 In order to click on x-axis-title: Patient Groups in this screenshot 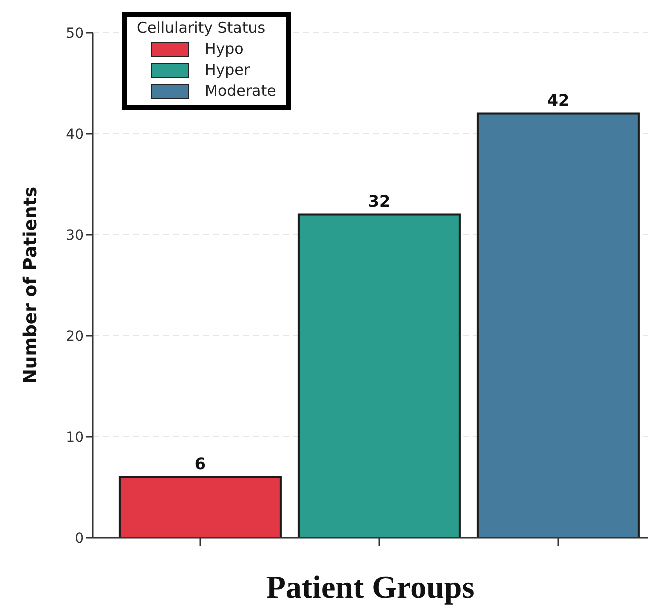, I will do `click(370, 587)`.